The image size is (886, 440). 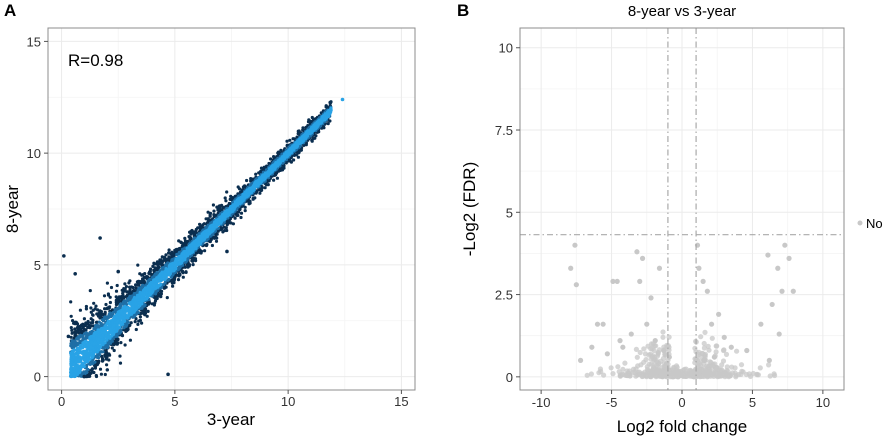 I want to click on x-tick-label: 0, so click(x=681, y=402).